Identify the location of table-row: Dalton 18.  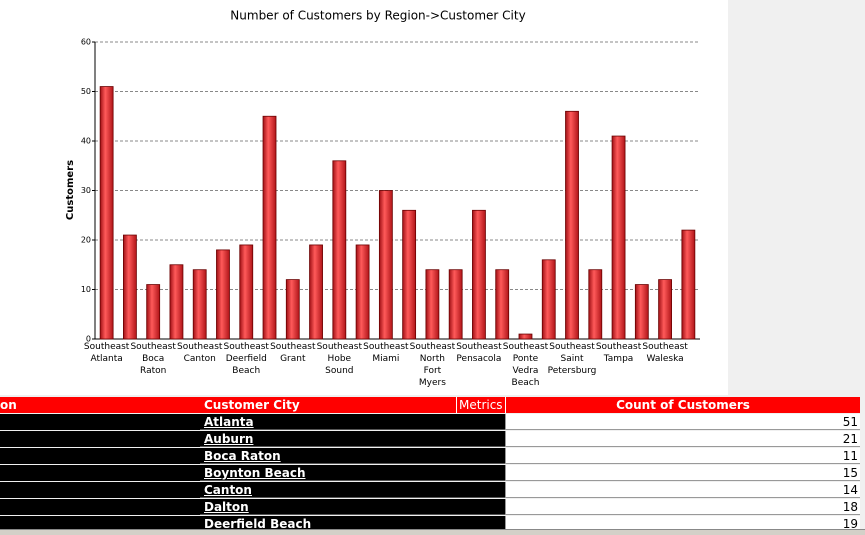
(431, 507).